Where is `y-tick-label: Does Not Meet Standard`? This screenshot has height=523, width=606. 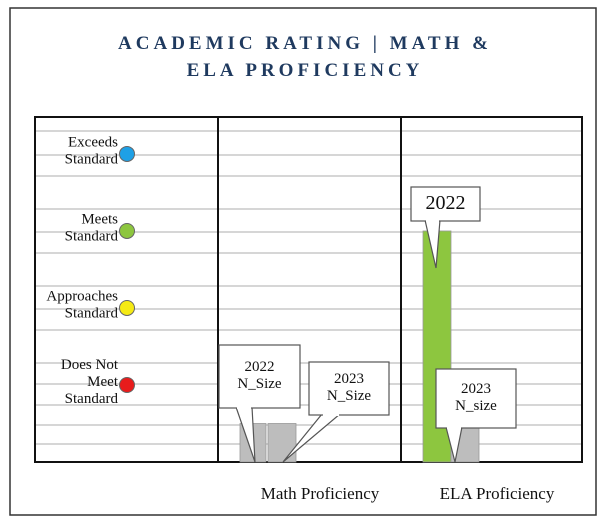
y-tick-label: Does Not Meet Standard is located at coordinates (90, 382).